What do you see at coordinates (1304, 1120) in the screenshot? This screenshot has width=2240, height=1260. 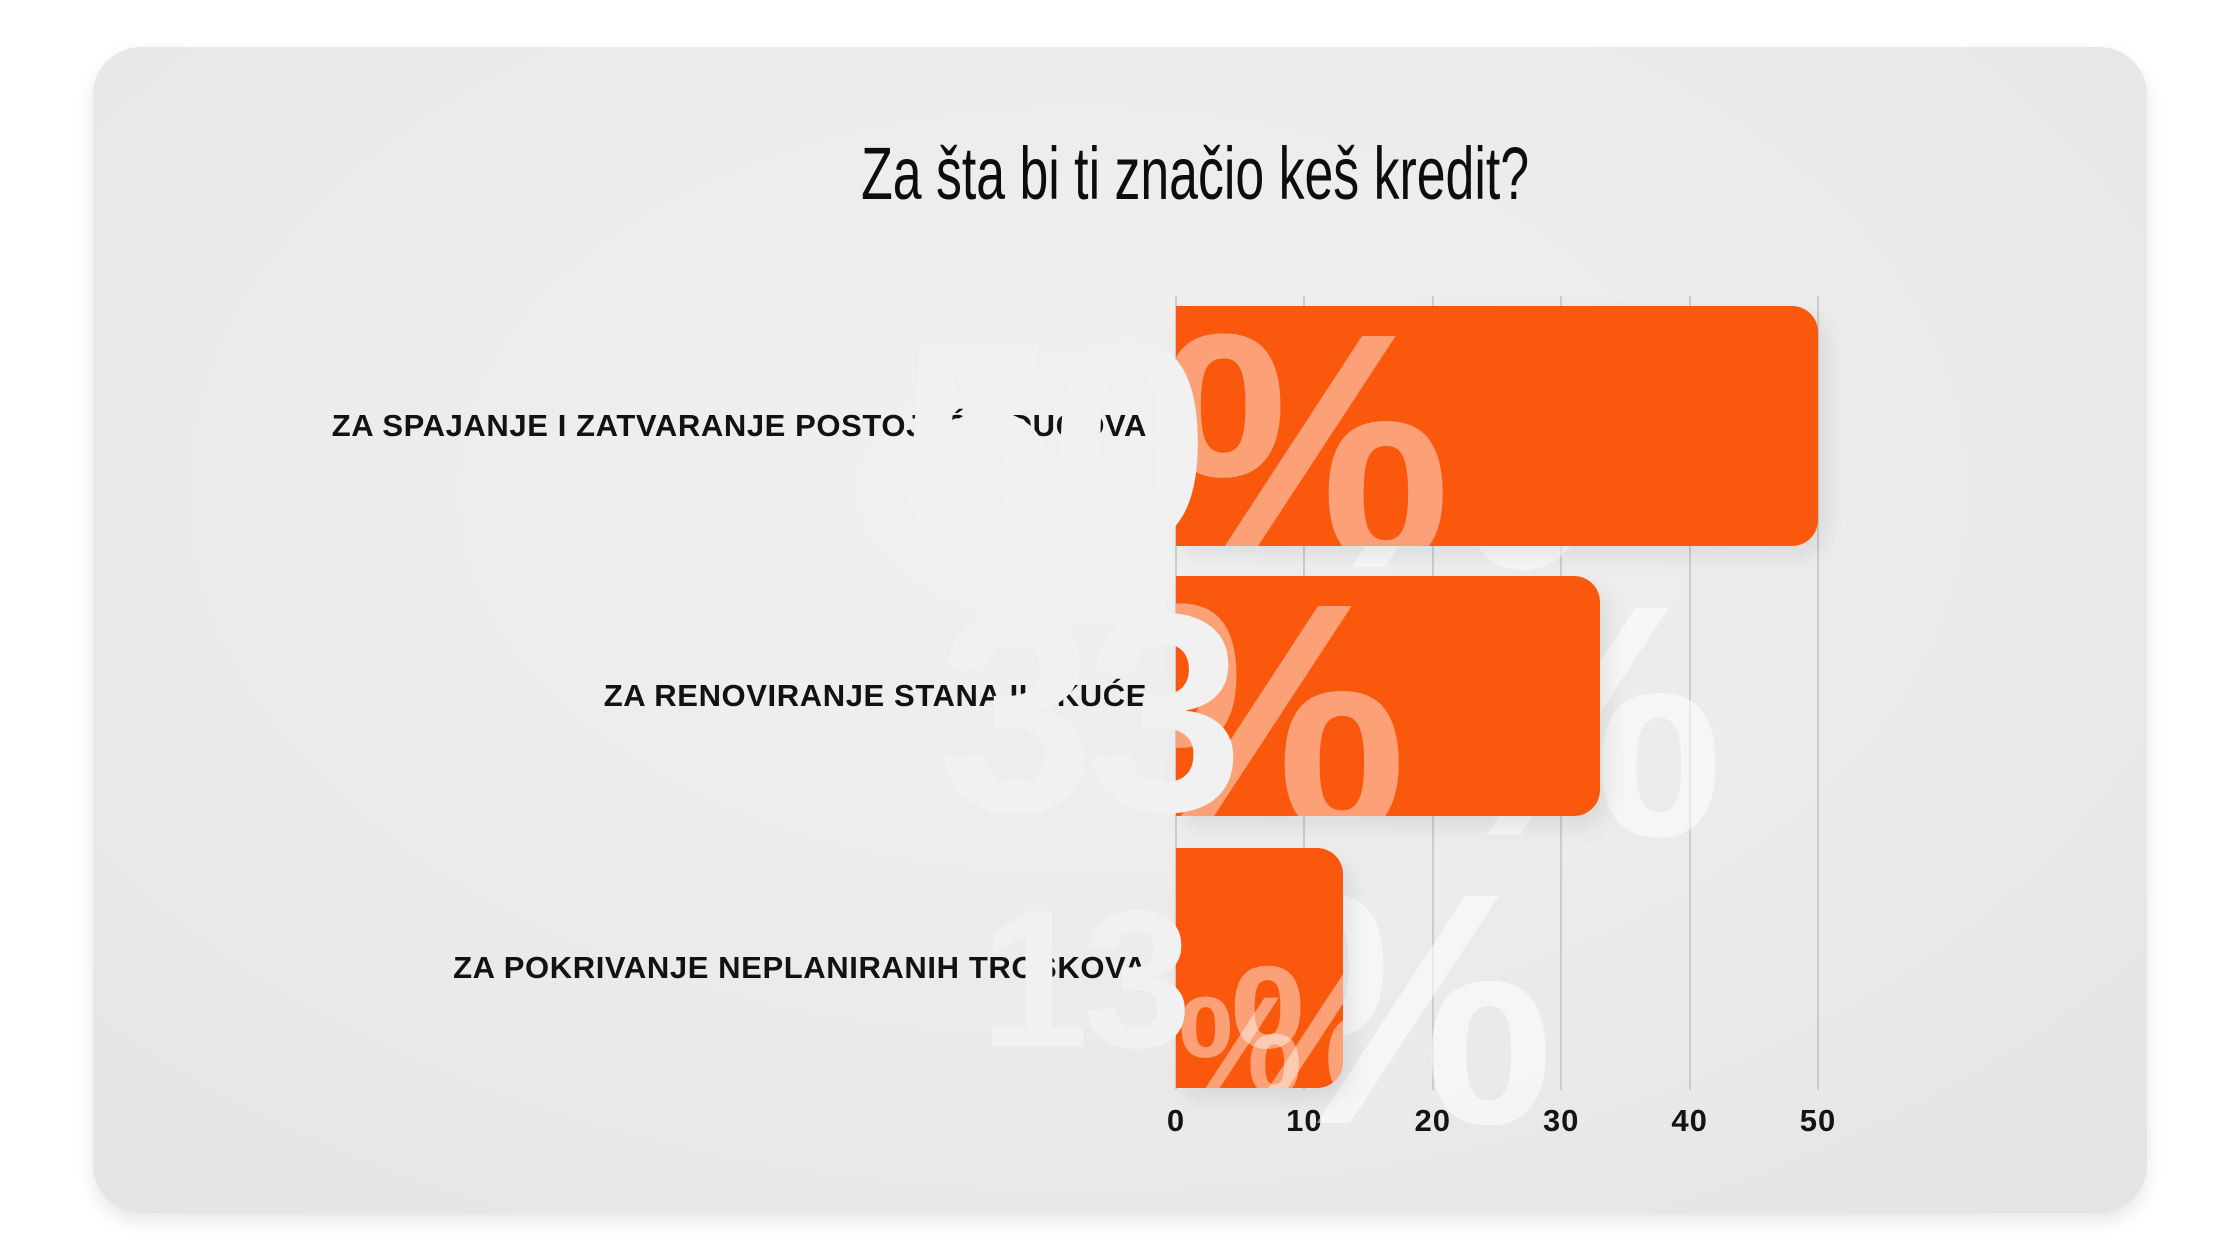 I see `x-axis-tick-label: 10` at bounding box center [1304, 1120].